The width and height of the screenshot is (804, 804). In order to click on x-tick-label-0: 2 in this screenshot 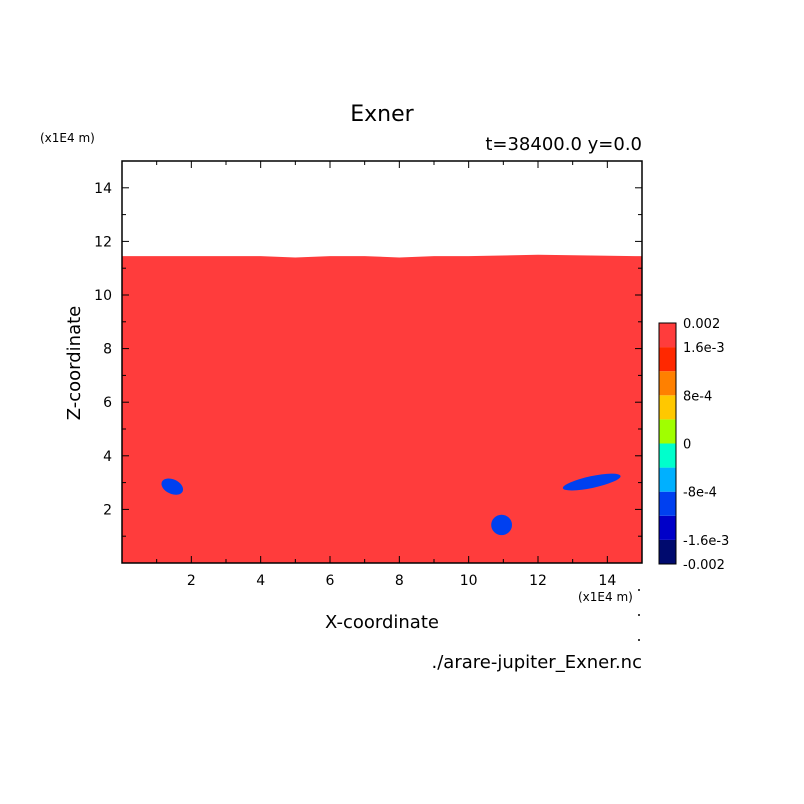, I will do `click(191, 581)`.